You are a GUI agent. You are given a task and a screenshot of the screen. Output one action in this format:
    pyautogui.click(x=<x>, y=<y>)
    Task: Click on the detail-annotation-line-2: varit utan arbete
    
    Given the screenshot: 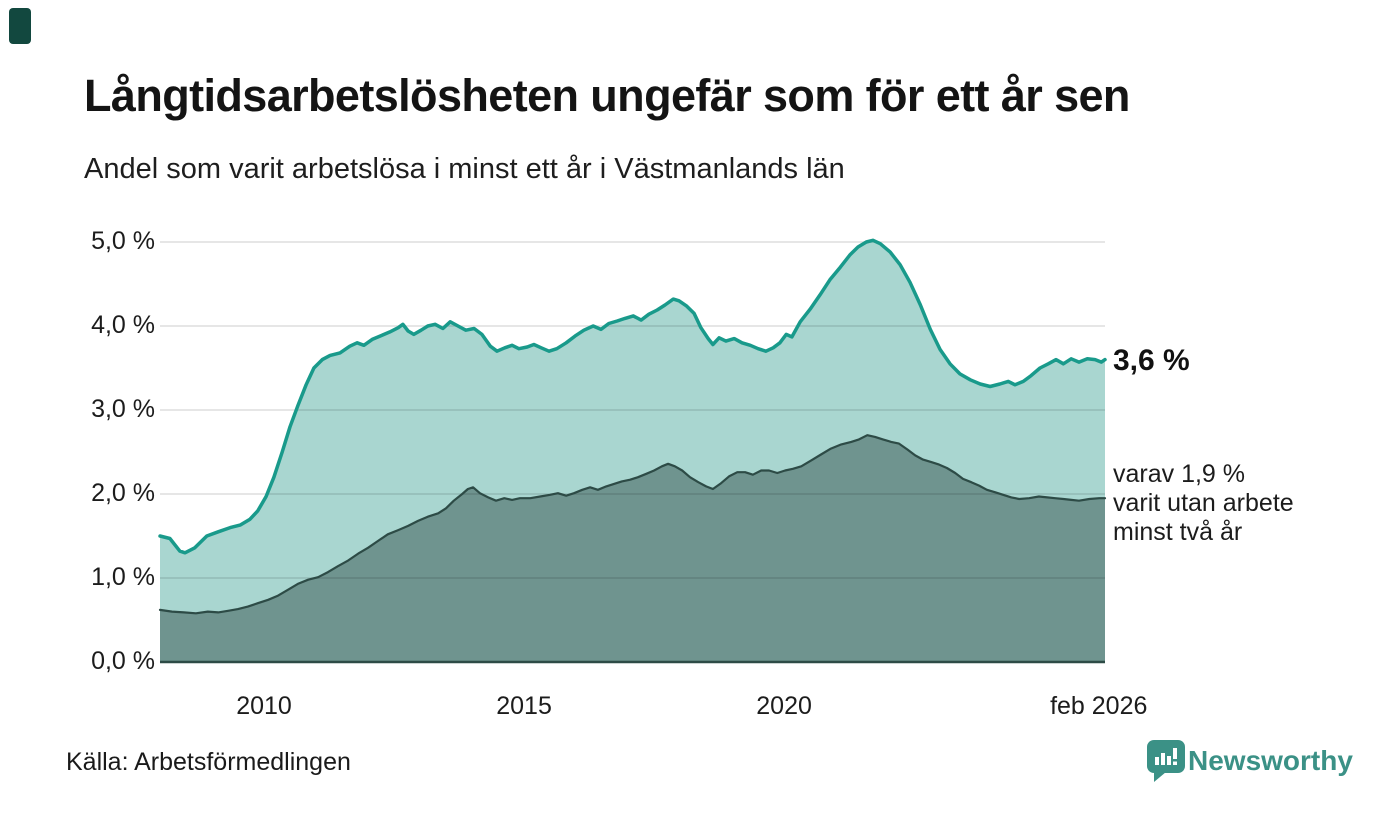 What is the action you would take?
    pyautogui.click(x=1203, y=503)
    